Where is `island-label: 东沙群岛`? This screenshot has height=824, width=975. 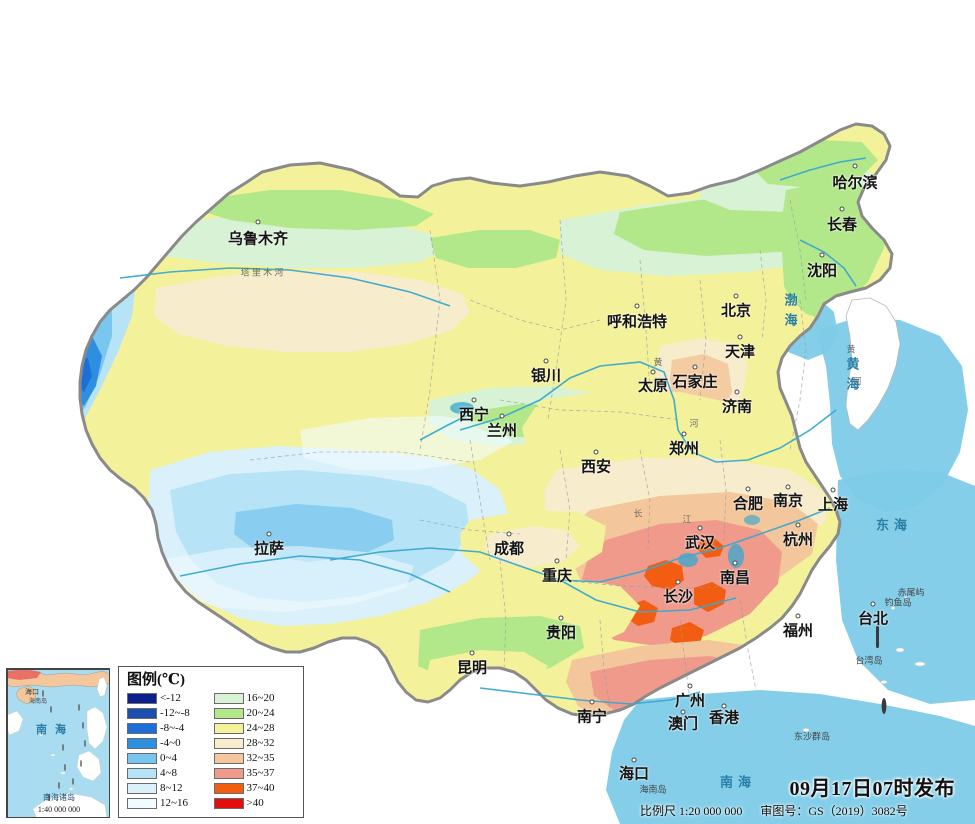 island-label: 东沙群岛 is located at coordinates (812, 736).